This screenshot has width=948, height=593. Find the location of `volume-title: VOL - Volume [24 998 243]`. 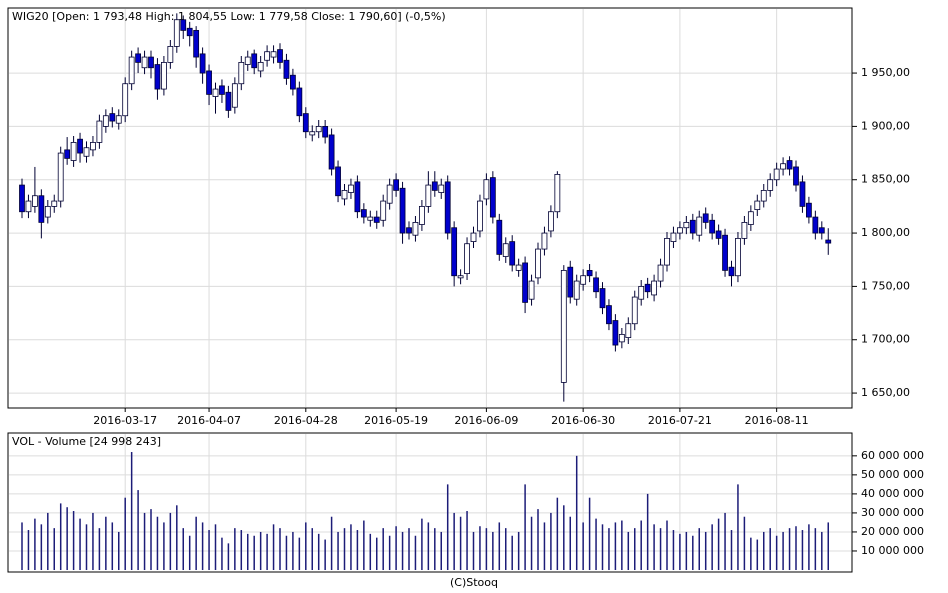

volume-title: VOL - Volume [24 998 243] is located at coordinates (86, 441).